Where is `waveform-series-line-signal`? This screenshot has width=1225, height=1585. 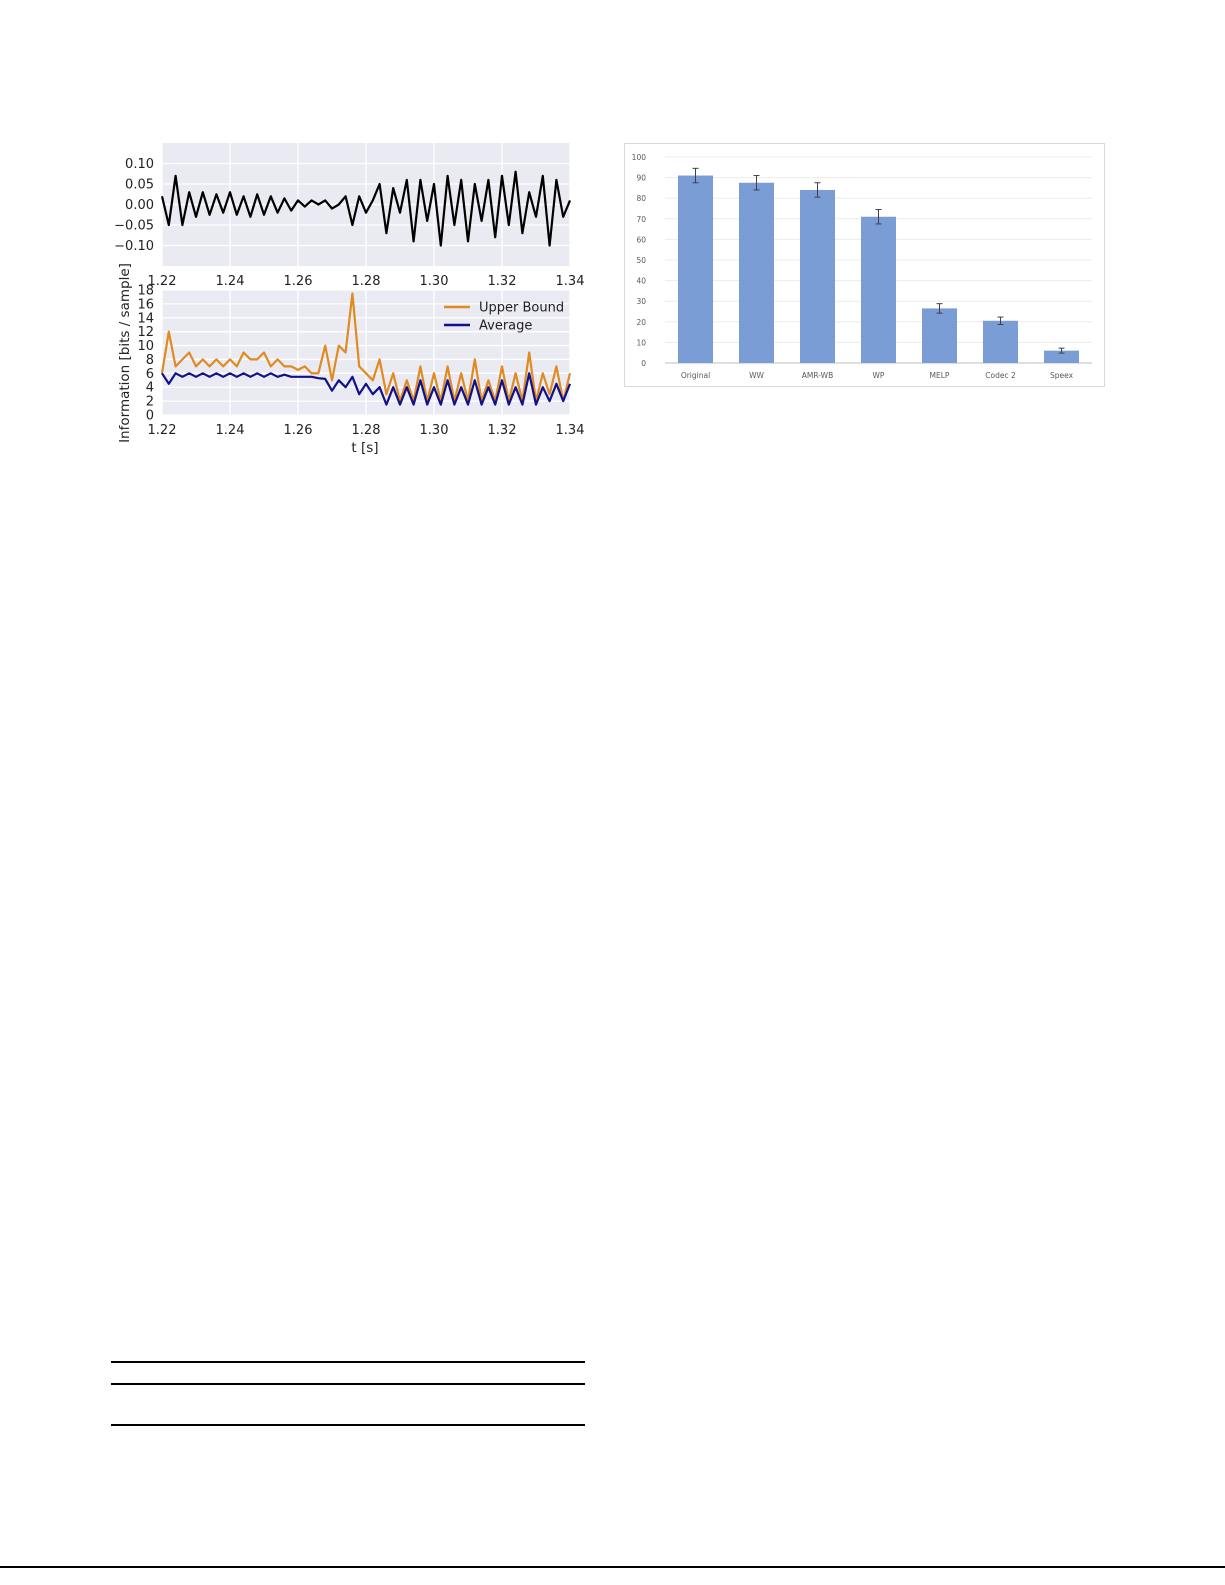
waveform-series-line-signal is located at coordinates (366, 208).